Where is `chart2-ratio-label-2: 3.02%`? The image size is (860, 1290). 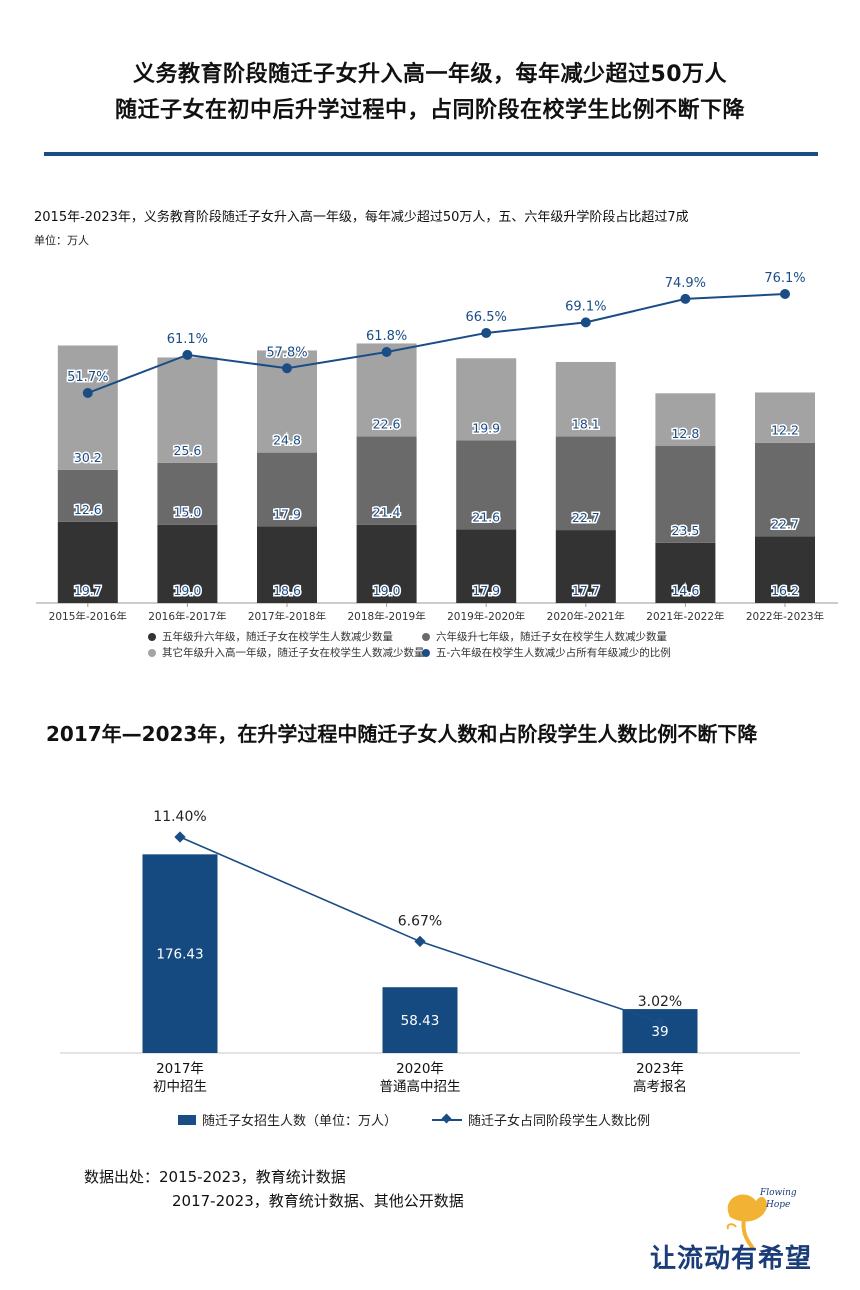
chart2-ratio-label-2: 3.02% is located at coordinates (660, 1002).